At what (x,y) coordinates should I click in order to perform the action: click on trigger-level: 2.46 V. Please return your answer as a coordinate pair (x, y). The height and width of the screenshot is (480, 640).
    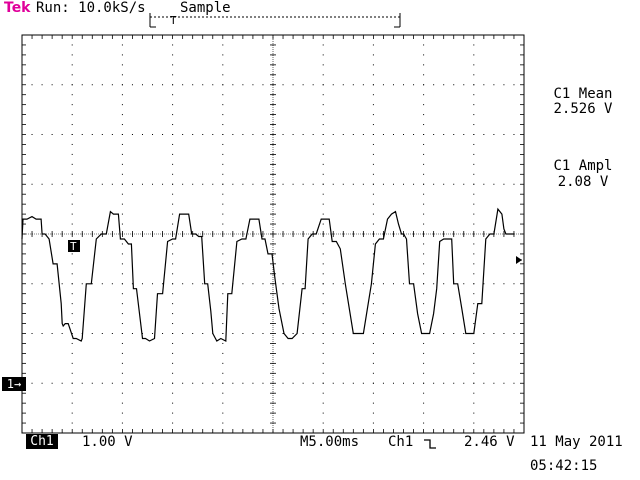
    Looking at the image, I should click on (489, 442).